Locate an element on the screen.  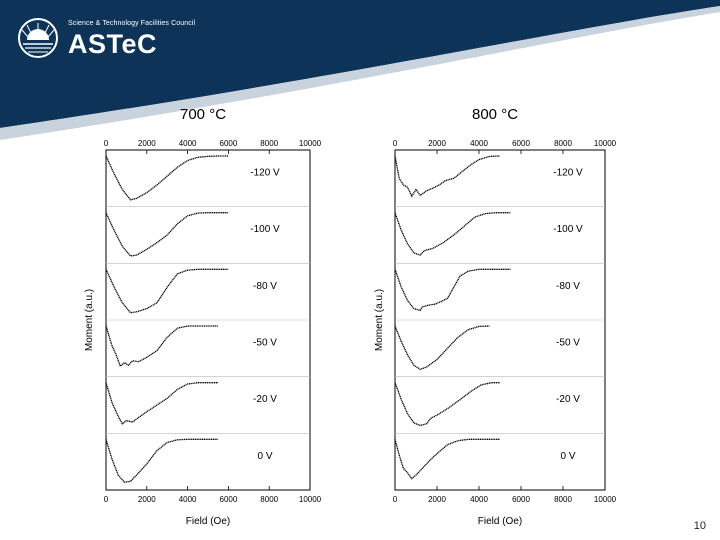
page-number: 10 is located at coordinates (699, 526).